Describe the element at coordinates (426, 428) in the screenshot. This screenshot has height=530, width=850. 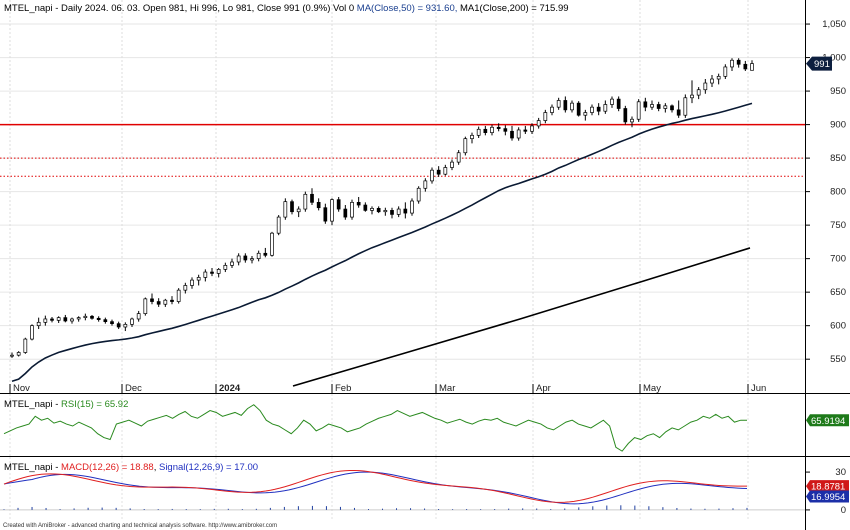
I see `rsi-pane: 65.9194` at that location.